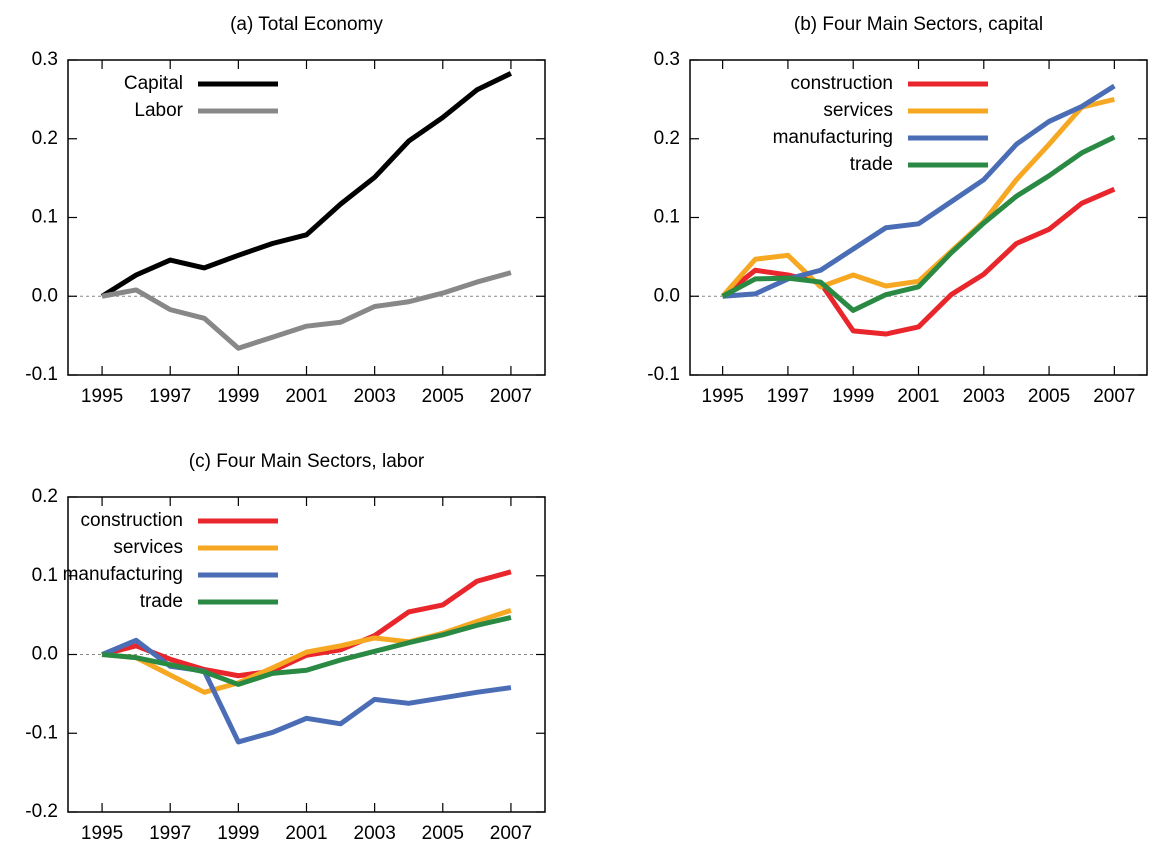 This screenshot has height=845, width=1163. Describe the element at coordinates (307, 461) in the screenshot. I see `chart-title: (c) Four Main Sectors, labor` at that location.